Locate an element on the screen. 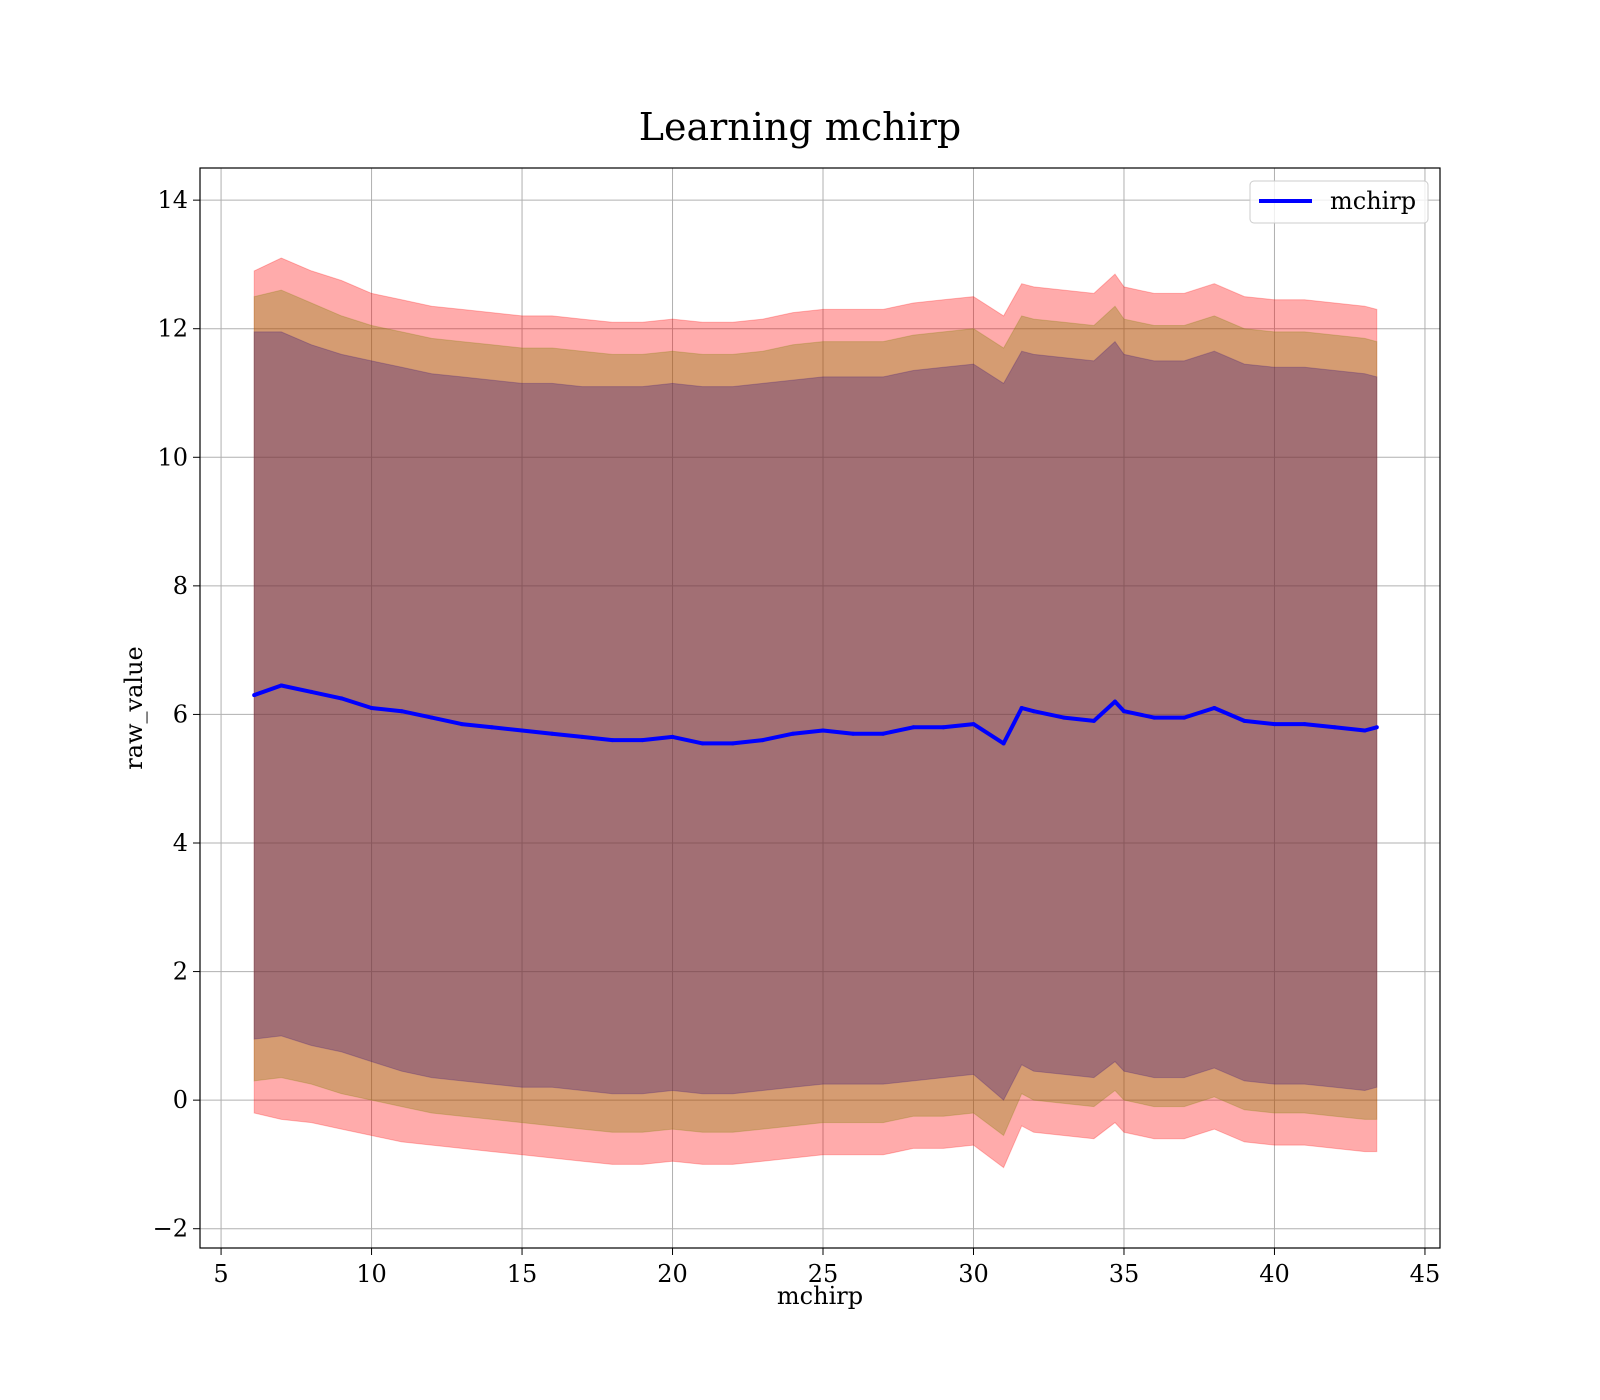  x-tick-label: 25 is located at coordinates (823, 1274).